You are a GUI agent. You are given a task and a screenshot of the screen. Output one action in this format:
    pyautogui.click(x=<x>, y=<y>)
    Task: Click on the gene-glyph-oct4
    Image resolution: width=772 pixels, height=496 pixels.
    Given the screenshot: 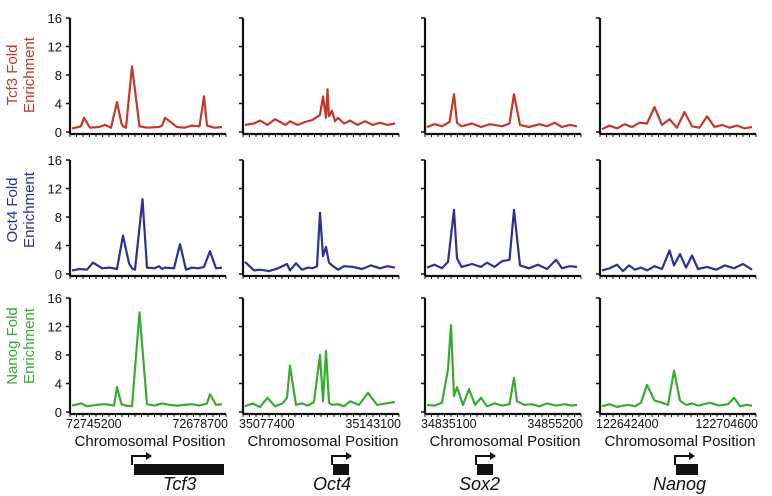 What is the action you would take?
    pyautogui.click(x=341, y=463)
    